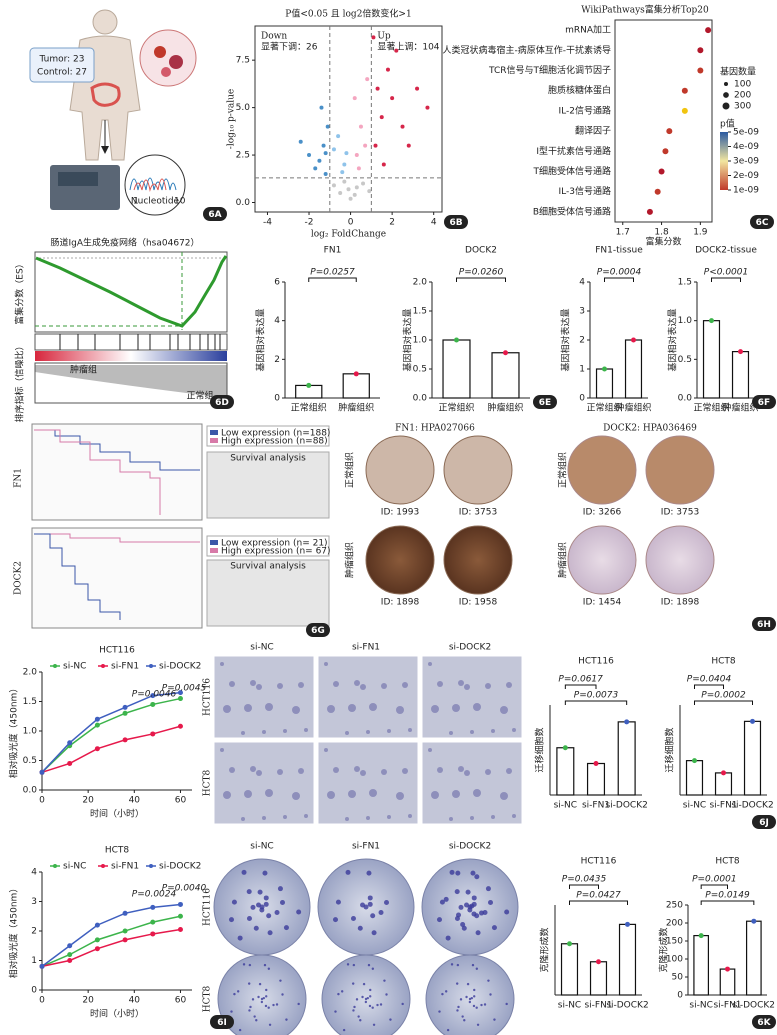 The image size is (777, 1035). I want to click on legend-swatch, so click(214, 550).